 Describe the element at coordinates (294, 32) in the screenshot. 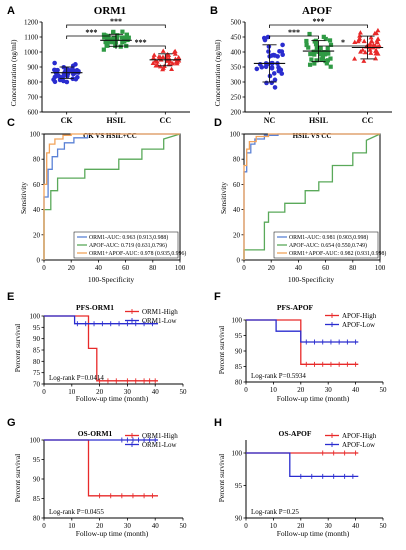

I see `significance-label-b-1: ***` at that location.